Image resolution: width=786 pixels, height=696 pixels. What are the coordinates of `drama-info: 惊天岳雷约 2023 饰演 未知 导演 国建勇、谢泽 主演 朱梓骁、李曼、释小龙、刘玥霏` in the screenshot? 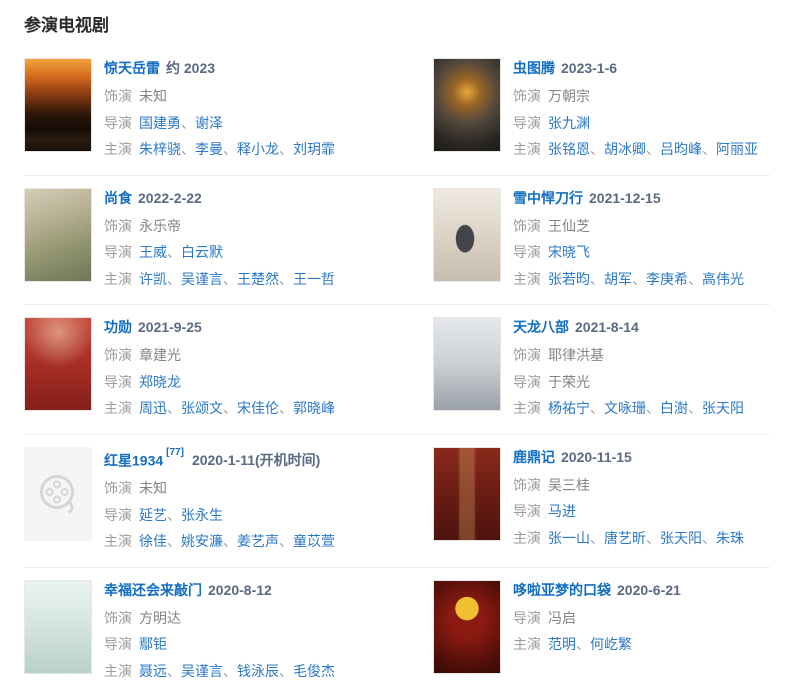 It's located at (219, 110).